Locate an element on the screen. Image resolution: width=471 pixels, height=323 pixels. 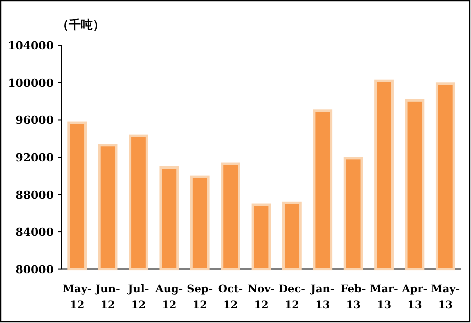
x-tick-label: Nov-12 is located at coordinates (262, 297).